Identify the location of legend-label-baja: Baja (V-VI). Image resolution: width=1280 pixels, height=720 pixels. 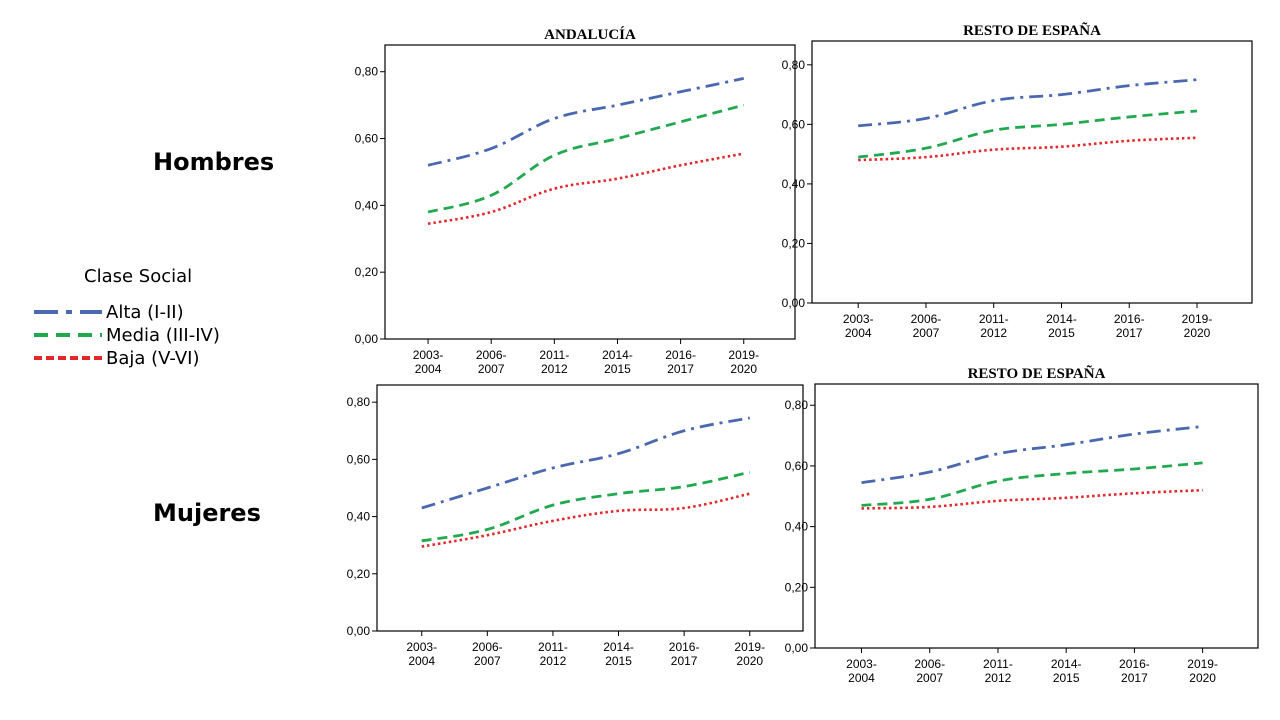
(153, 358).